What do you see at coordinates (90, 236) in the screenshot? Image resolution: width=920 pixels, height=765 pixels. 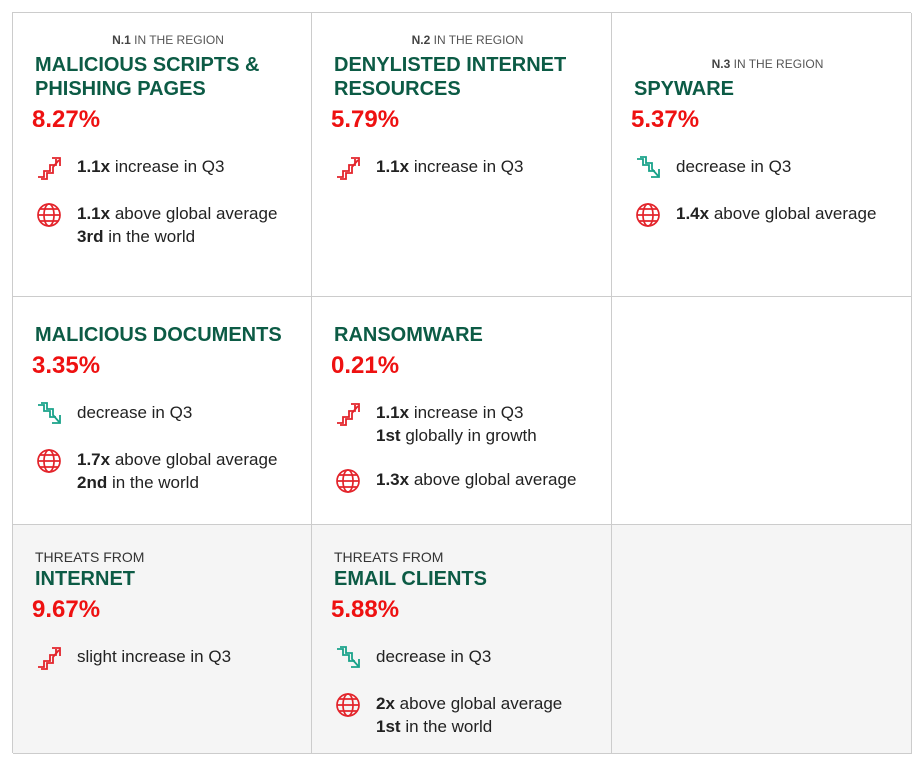 I see `stat-bold: 3rd` at bounding box center [90, 236].